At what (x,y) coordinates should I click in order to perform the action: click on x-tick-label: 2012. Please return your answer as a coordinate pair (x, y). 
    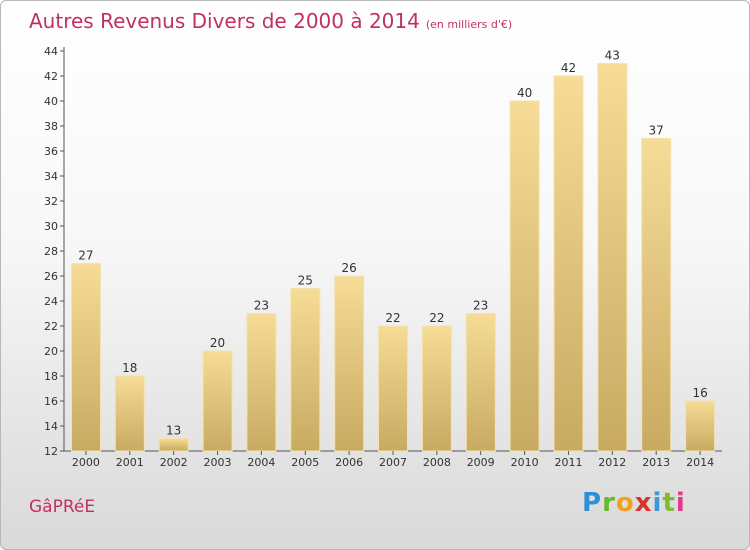
    Looking at the image, I should click on (612, 462).